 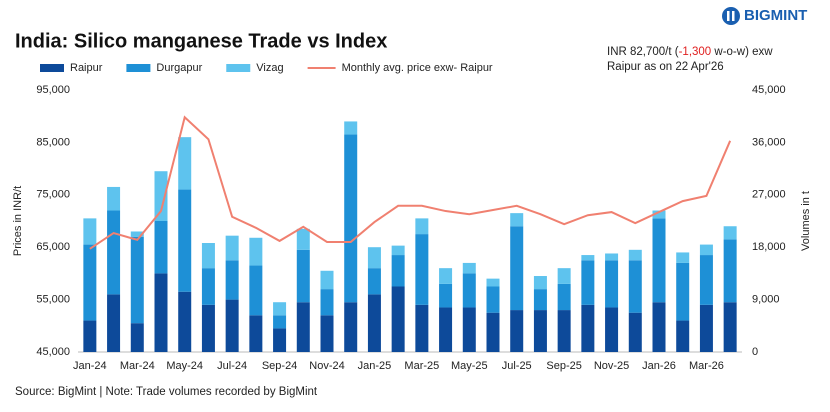 I want to click on x-tick-label: Jan-24, so click(x=90, y=366).